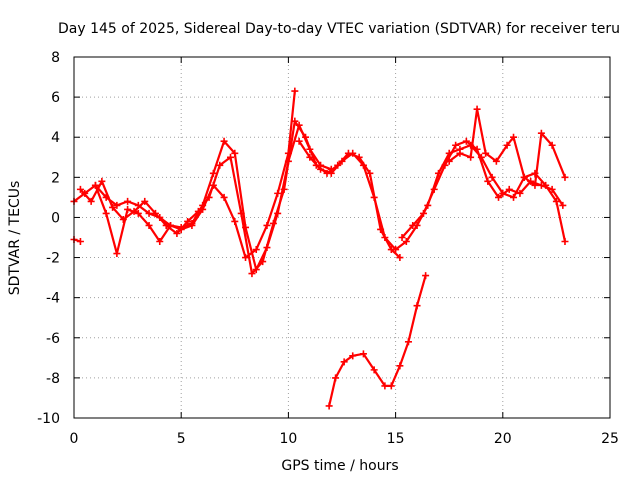 Image resolution: width=640 pixels, height=480 pixels. Describe the element at coordinates (55, 58) in the screenshot. I see `y-tick-label: 8` at that location.